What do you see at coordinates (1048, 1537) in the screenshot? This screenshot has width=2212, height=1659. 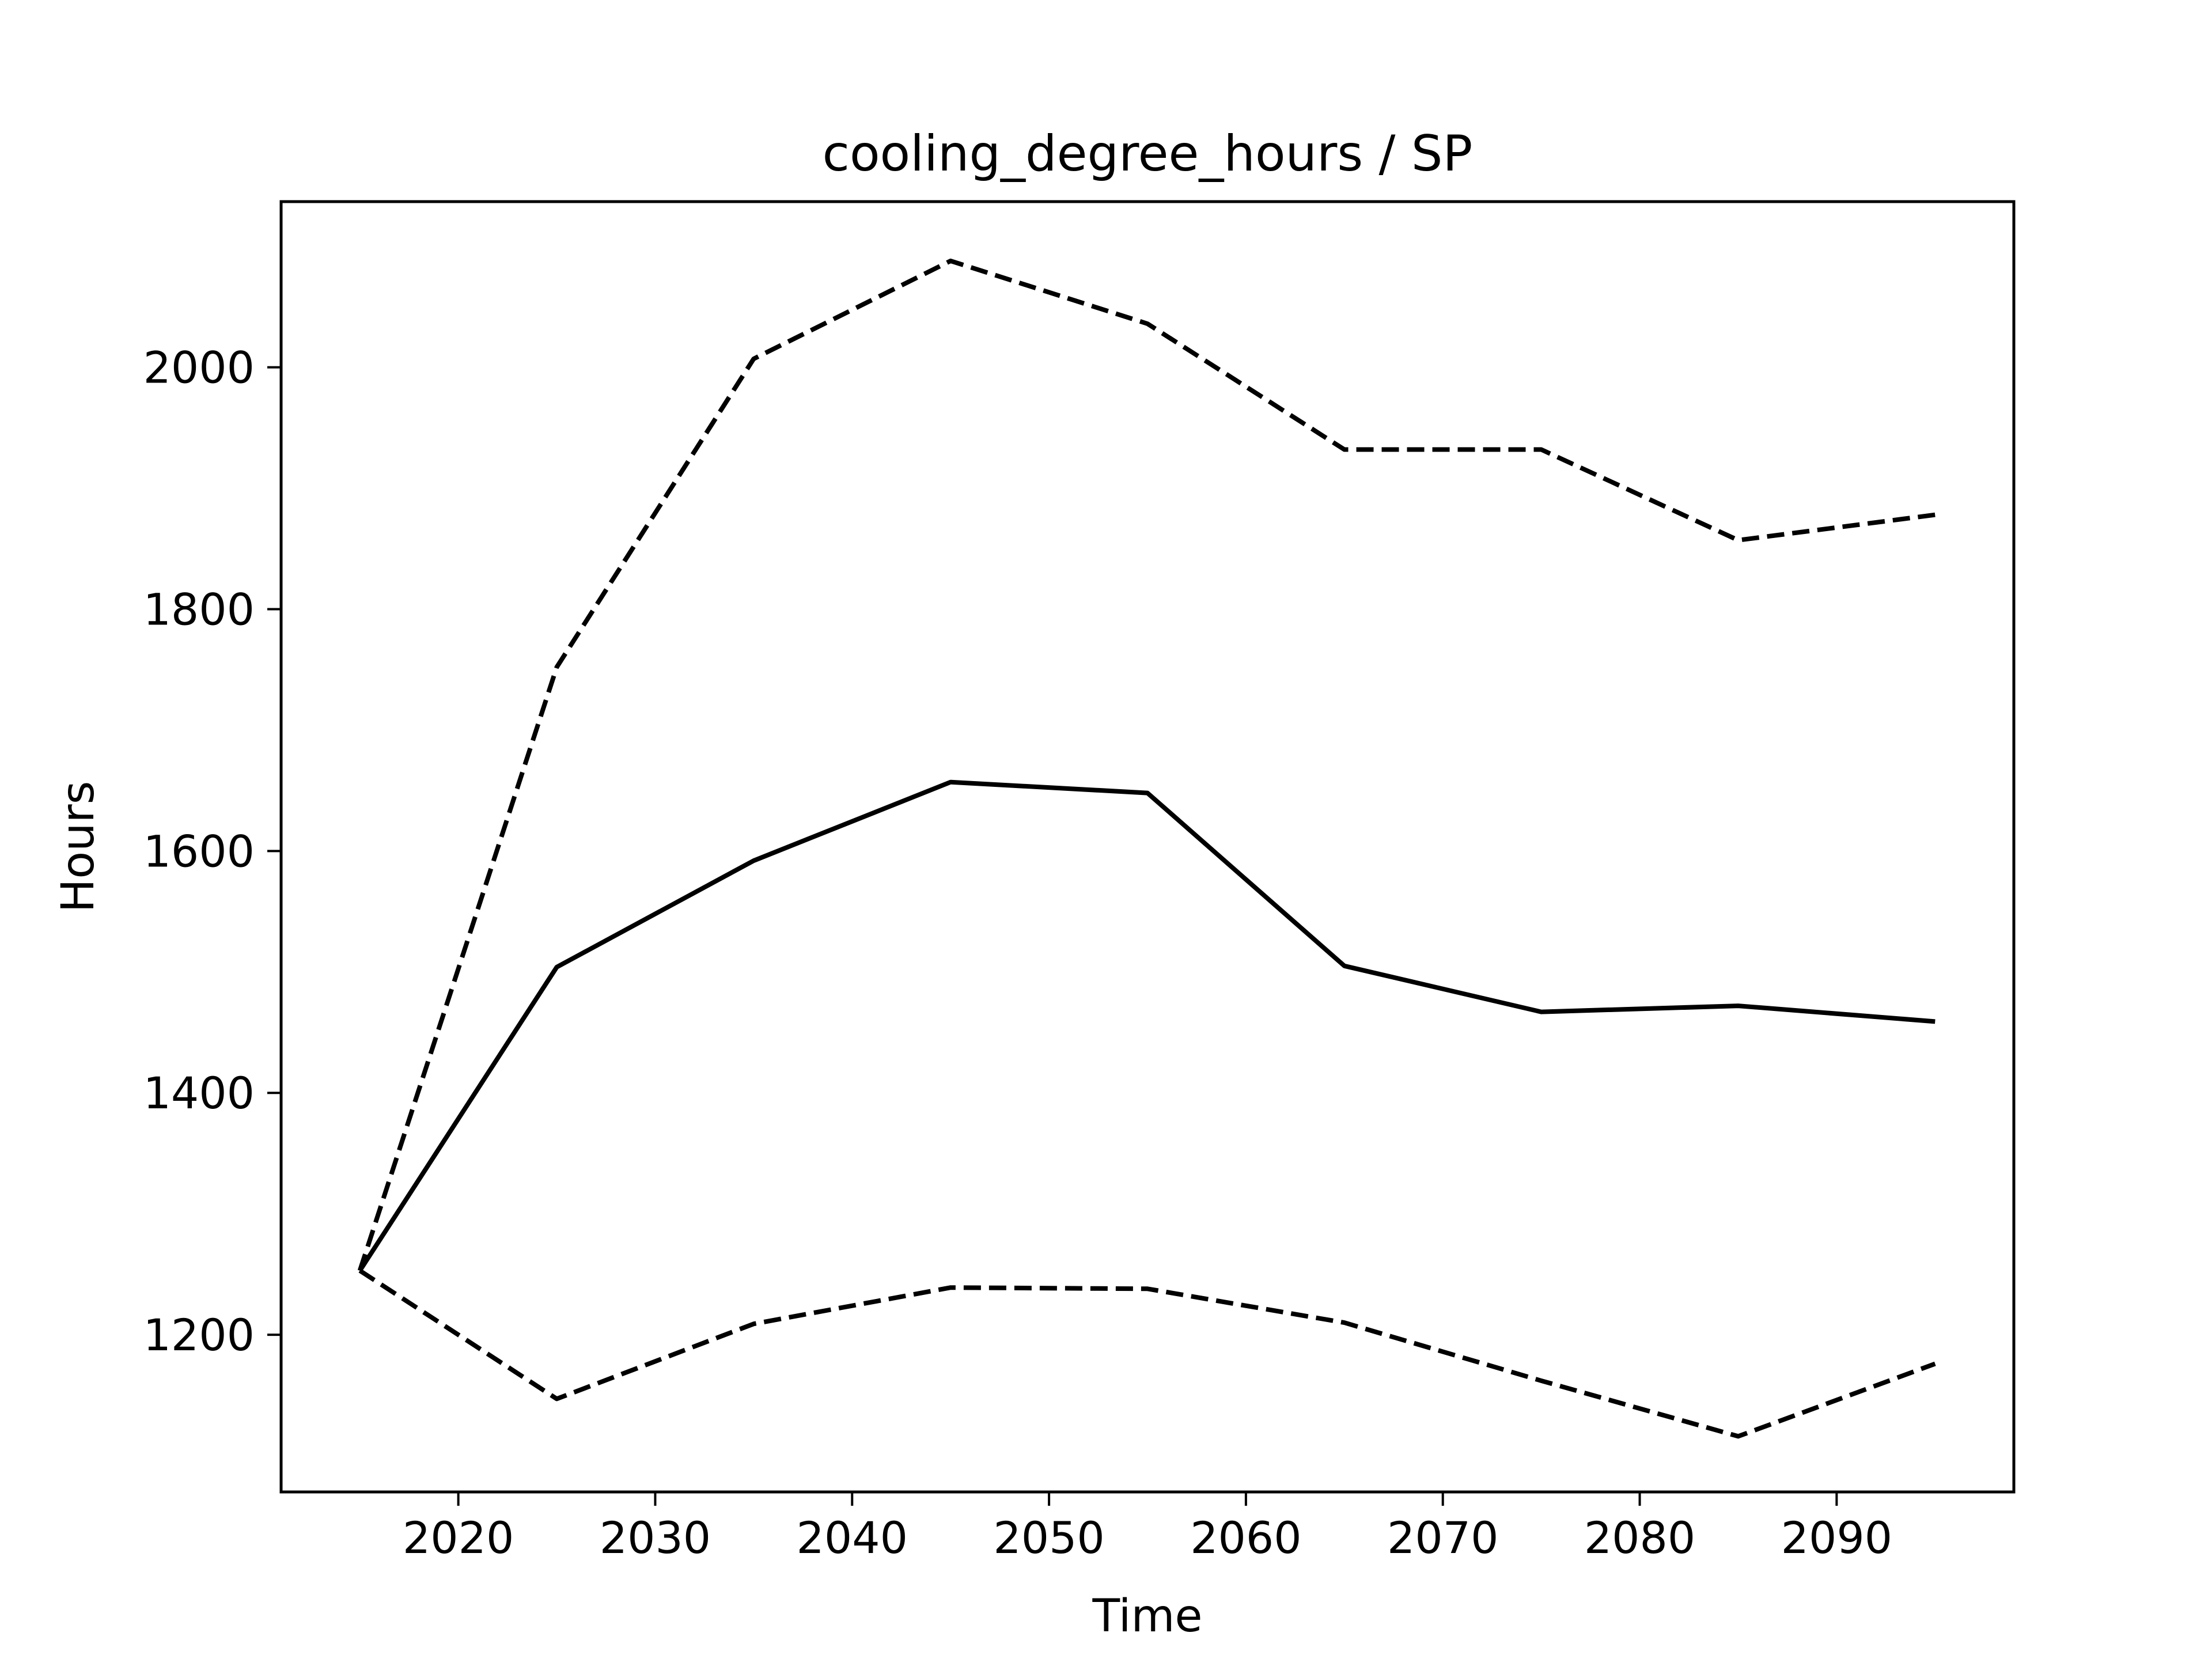 I see `x-tick-label: 2050` at bounding box center [1048, 1537].